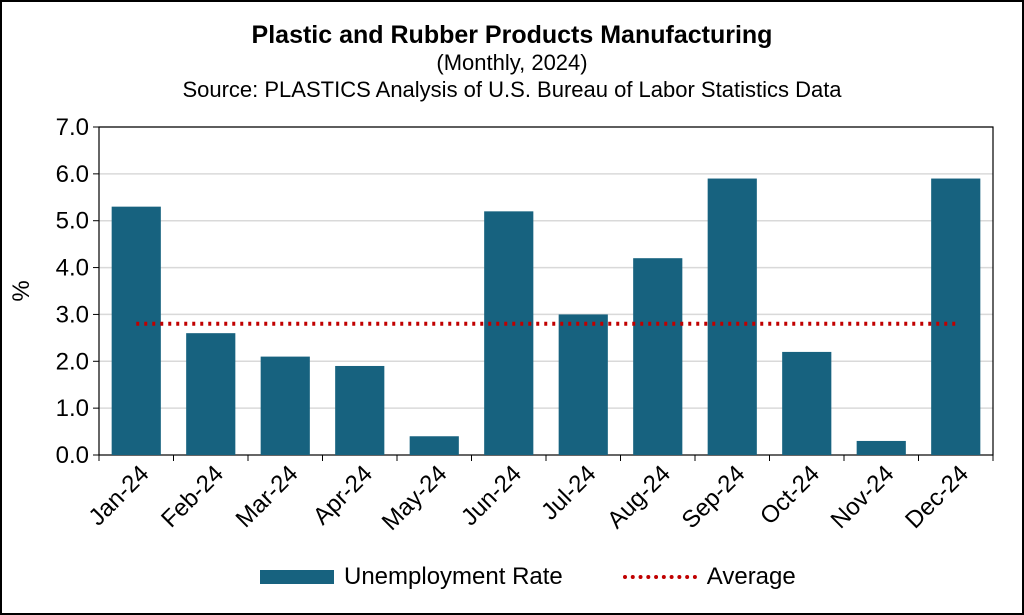  Describe the element at coordinates (659, 577) in the screenshot. I see `legend-average-swatch` at that location.